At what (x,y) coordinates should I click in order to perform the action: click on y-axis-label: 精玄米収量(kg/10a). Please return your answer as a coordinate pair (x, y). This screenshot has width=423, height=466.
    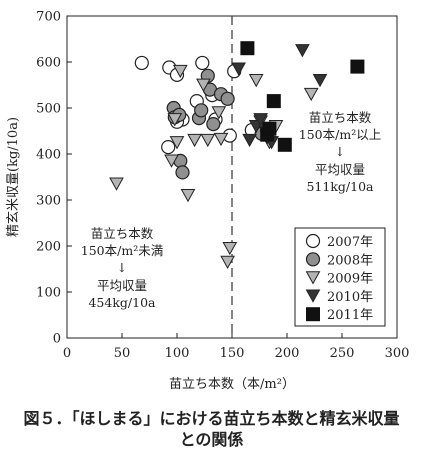
    Looking at the image, I should click on (13, 177).